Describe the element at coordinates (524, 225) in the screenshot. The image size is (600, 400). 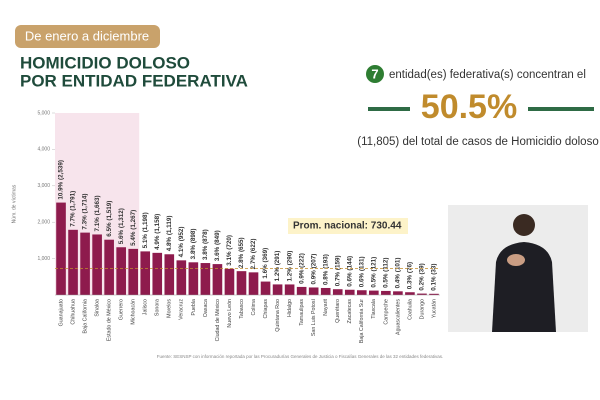
I see `interpreter-head` at that location.